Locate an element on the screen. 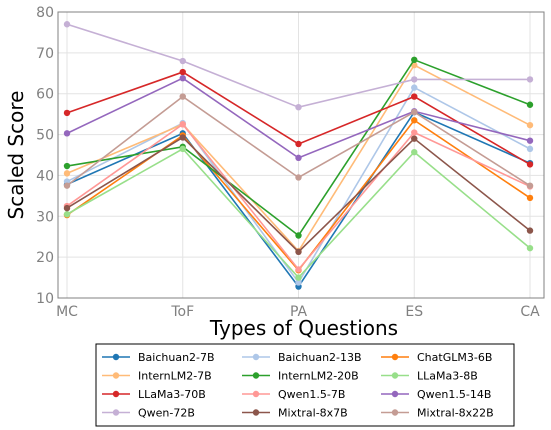 The width and height of the screenshot is (551, 430). y-tick-label: 10 is located at coordinates (45, 299).